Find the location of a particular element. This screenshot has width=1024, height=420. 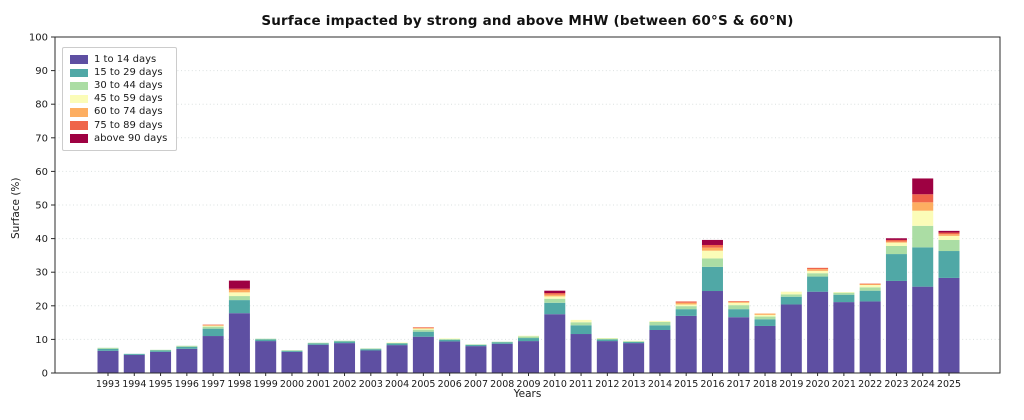

y-tick-label: 10 is located at coordinates (41, 340).